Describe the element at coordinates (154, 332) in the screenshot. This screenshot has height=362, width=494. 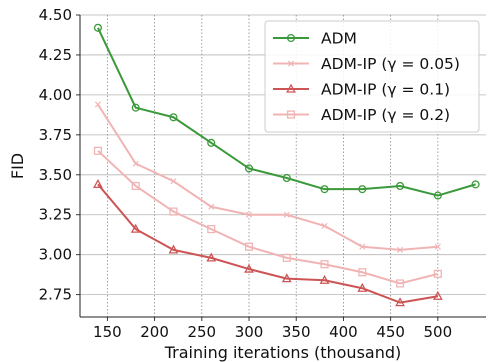
I see `x-tick-label: 200` at that location.